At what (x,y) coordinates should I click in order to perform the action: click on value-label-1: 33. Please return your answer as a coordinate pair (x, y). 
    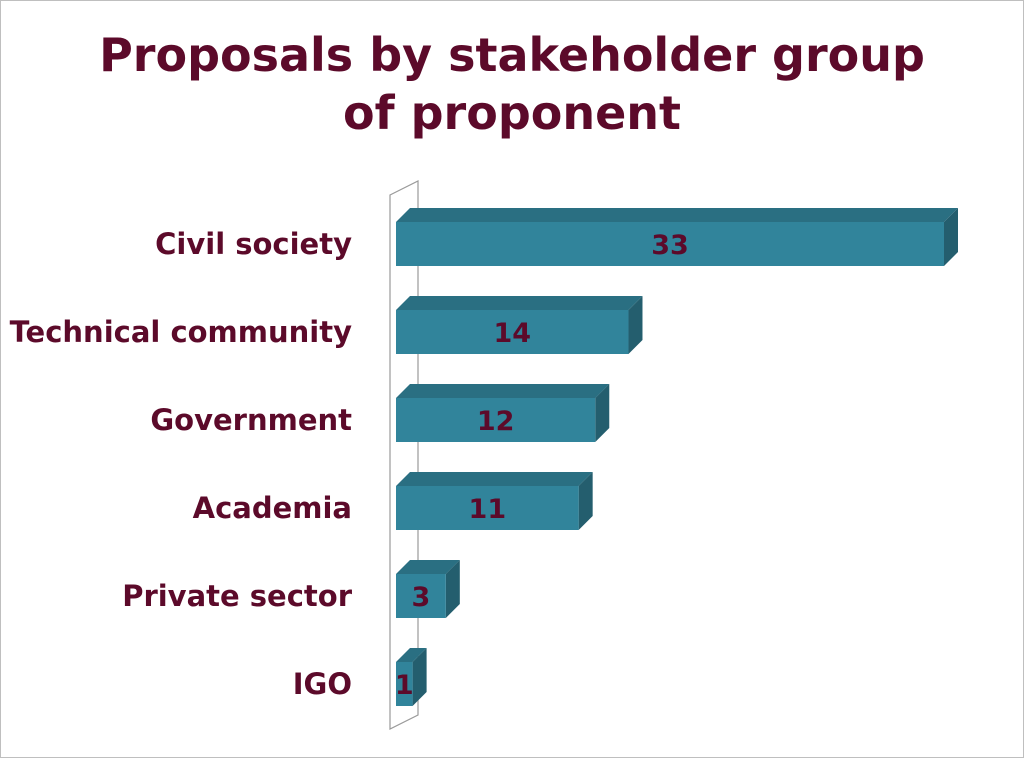
    Looking at the image, I should click on (670, 245).